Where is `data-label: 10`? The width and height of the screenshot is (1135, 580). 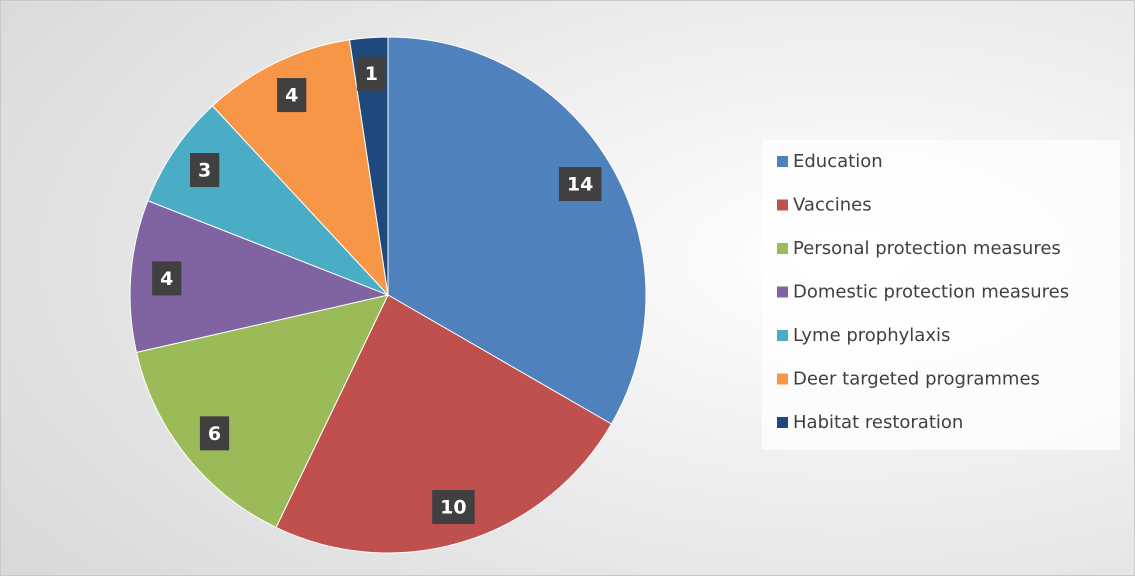 data-label: 10 is located at coordinates (453, 508).